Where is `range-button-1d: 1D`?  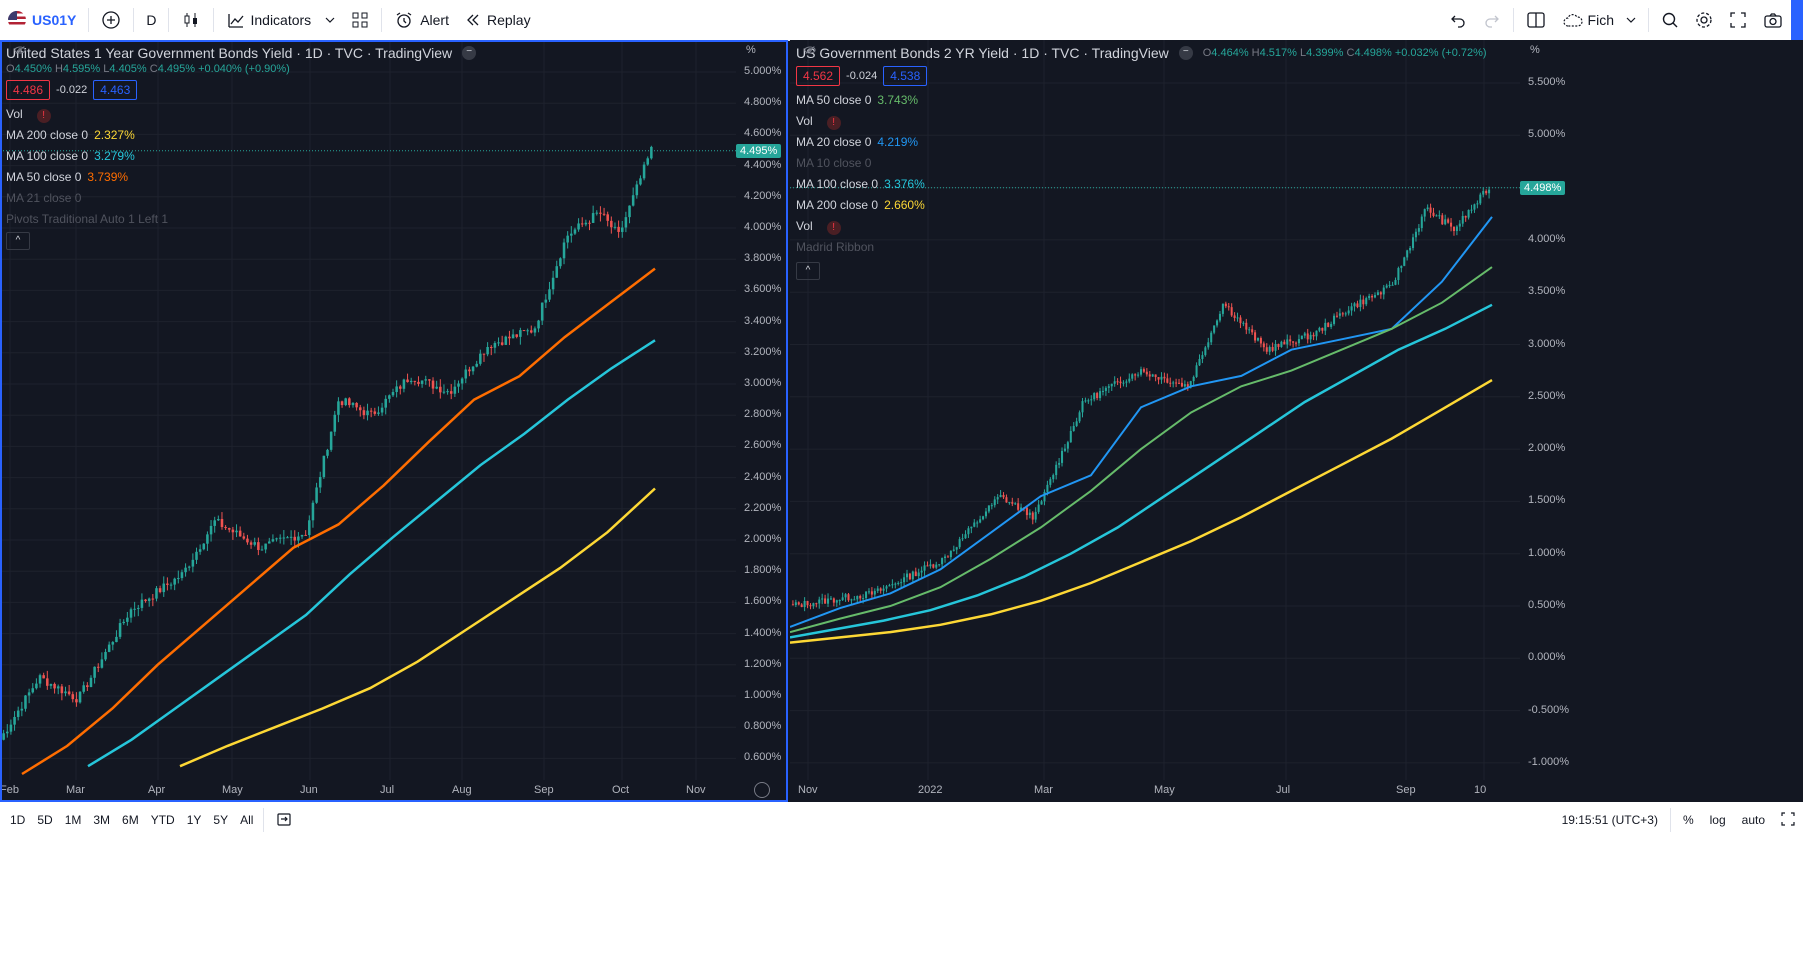
range-button-1d: 1D is located at coordinates (18, 820).